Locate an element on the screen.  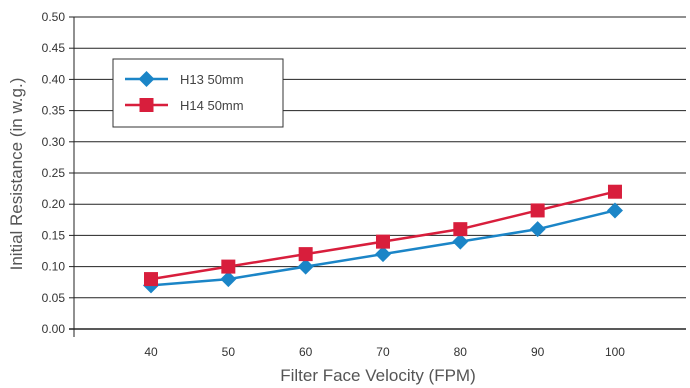
x-axis-ticks: 40 50 60 70 80 90 100 is located at coordinates (384, 352).